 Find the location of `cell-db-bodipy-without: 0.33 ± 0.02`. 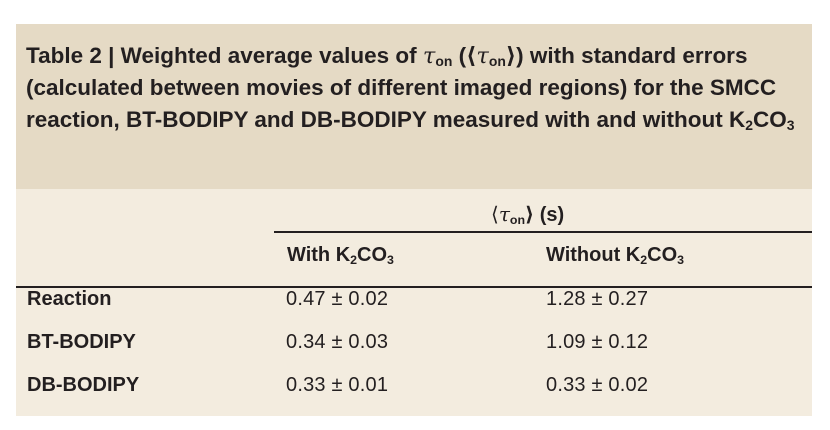

cell-db-bodipy-without: 0.33 ± 0.02 is located at coordinates (597, 385).